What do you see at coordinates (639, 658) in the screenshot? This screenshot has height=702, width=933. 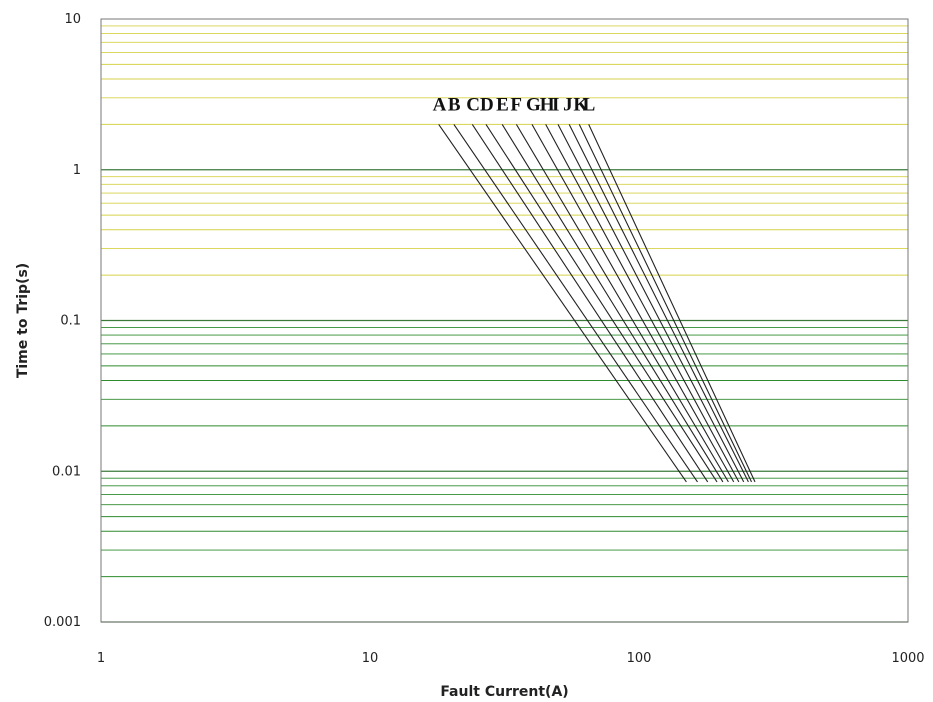 I see `x-tick-label: 100` at bounding box center [639, 658].